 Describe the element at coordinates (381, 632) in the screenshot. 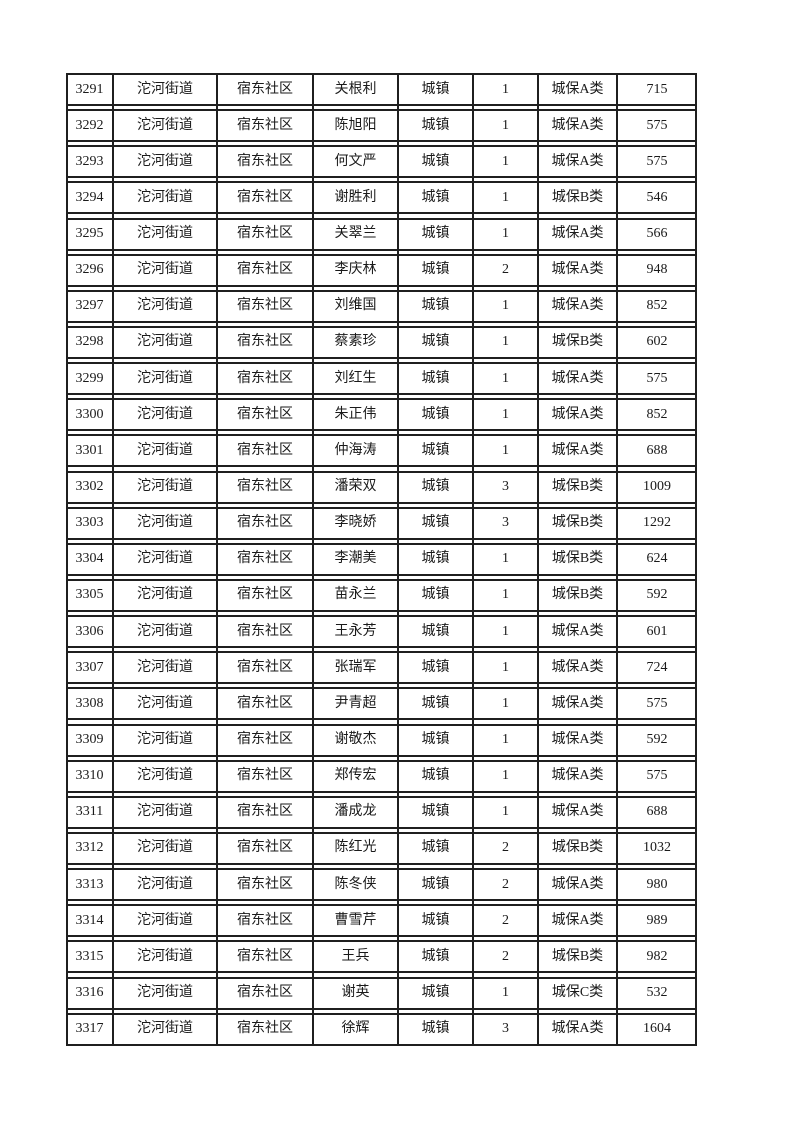

I see `table-row: 3306 沱河街道 宿东社区 王永芳 城镇 1 城保A类 601` at that location.